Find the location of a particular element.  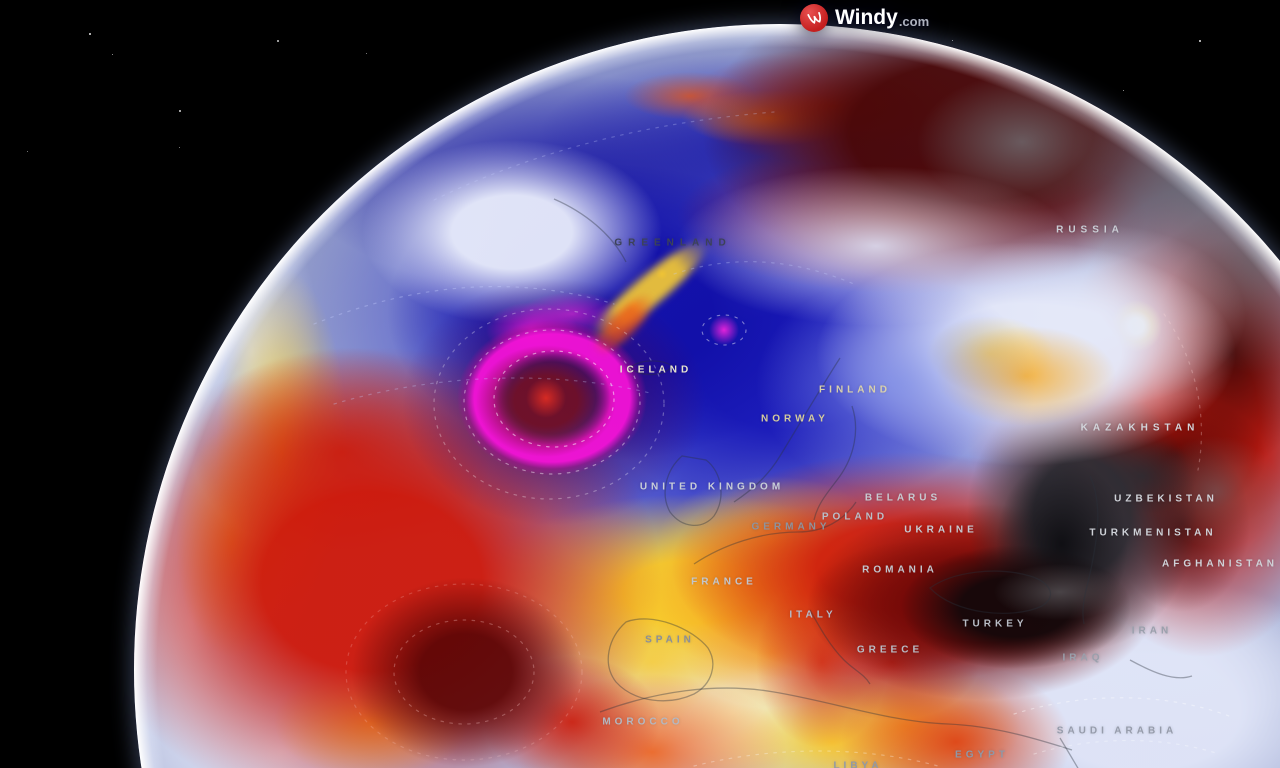

windy-logo: Windy .com is located at coordinates (864, 18).